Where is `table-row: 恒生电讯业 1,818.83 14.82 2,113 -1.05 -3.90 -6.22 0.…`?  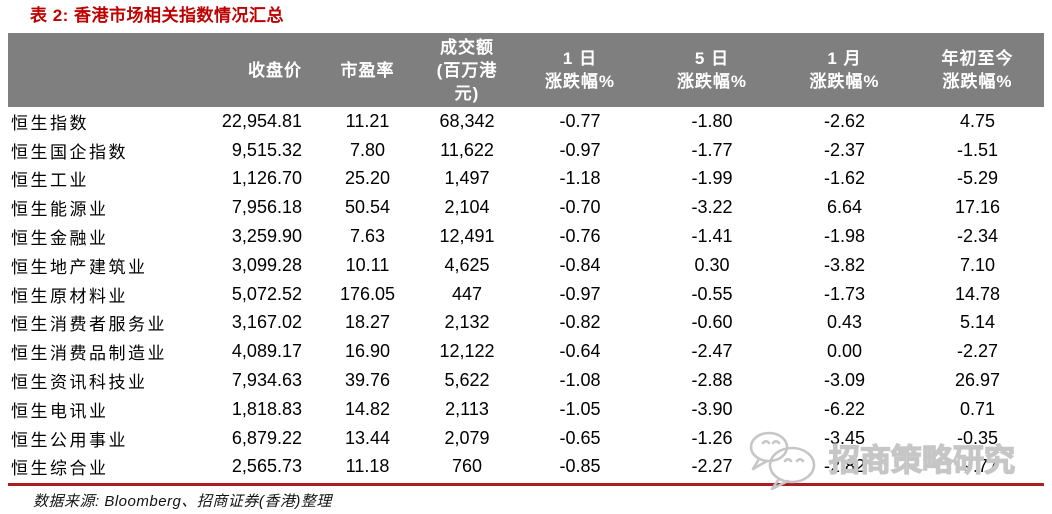 table-row: 恒生电讯业 1,818.83 14.82 2,113 -1.05 -3.90 -6.22 0.… is located at coordinates (526, 409).